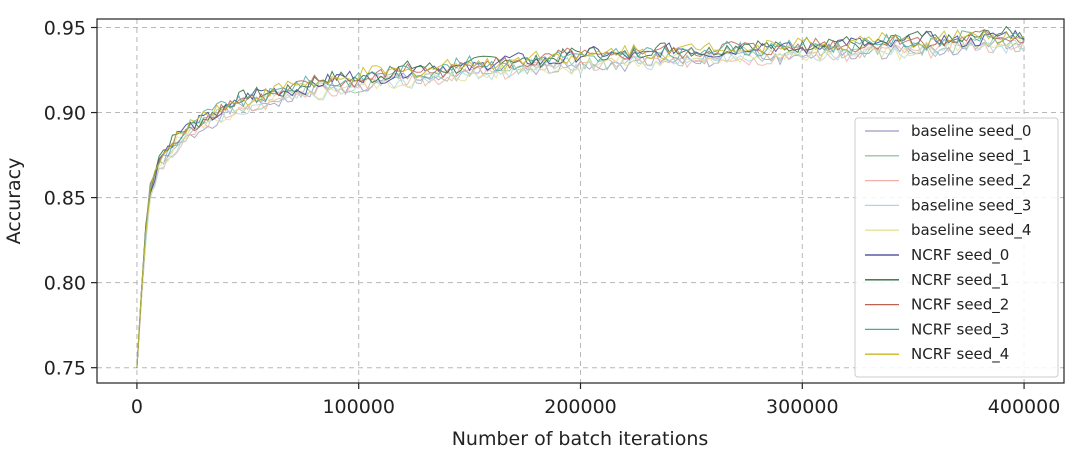 This screenshot has width=1080, height=454. What do you see at coordinates (65, 114) in the screenshot?
I see `y-tick-label: 0.90` at bounding box center [65, 114].